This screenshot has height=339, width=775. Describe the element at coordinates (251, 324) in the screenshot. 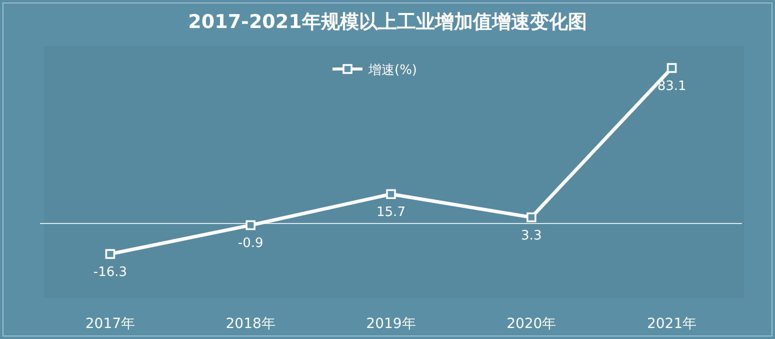

I see `x-tick-label: 2018年` at that location.